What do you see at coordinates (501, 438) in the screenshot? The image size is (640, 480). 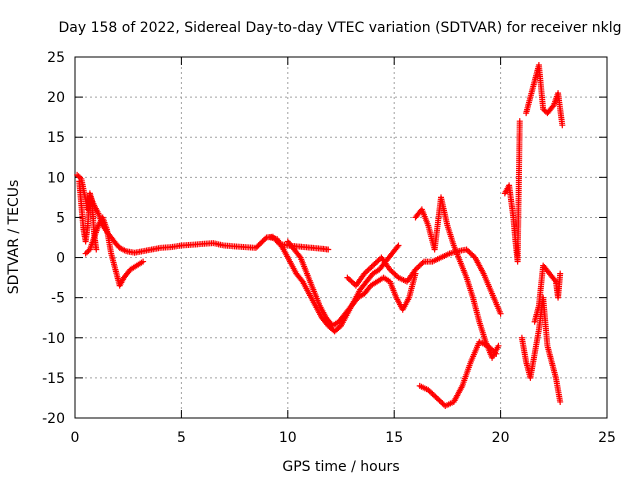 I see `x-tick-label: 20` at bounding box center [501, 438].